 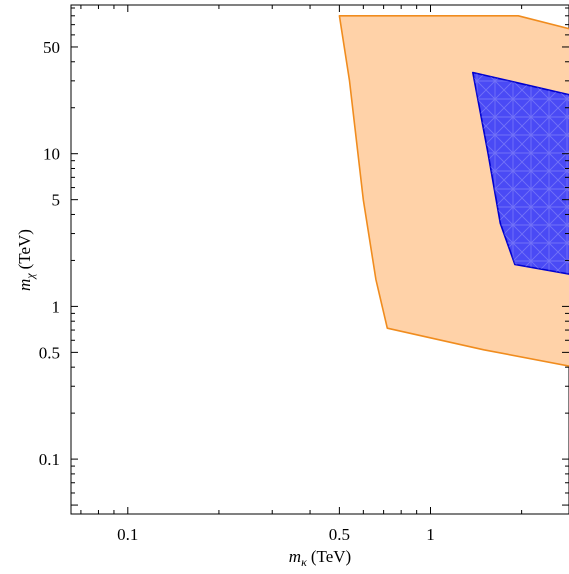 What do you see at coordinates (320, 558) in the screenshot?
I see `x-axis-label: mκ (TeV)` at bounding box center [320, 558].